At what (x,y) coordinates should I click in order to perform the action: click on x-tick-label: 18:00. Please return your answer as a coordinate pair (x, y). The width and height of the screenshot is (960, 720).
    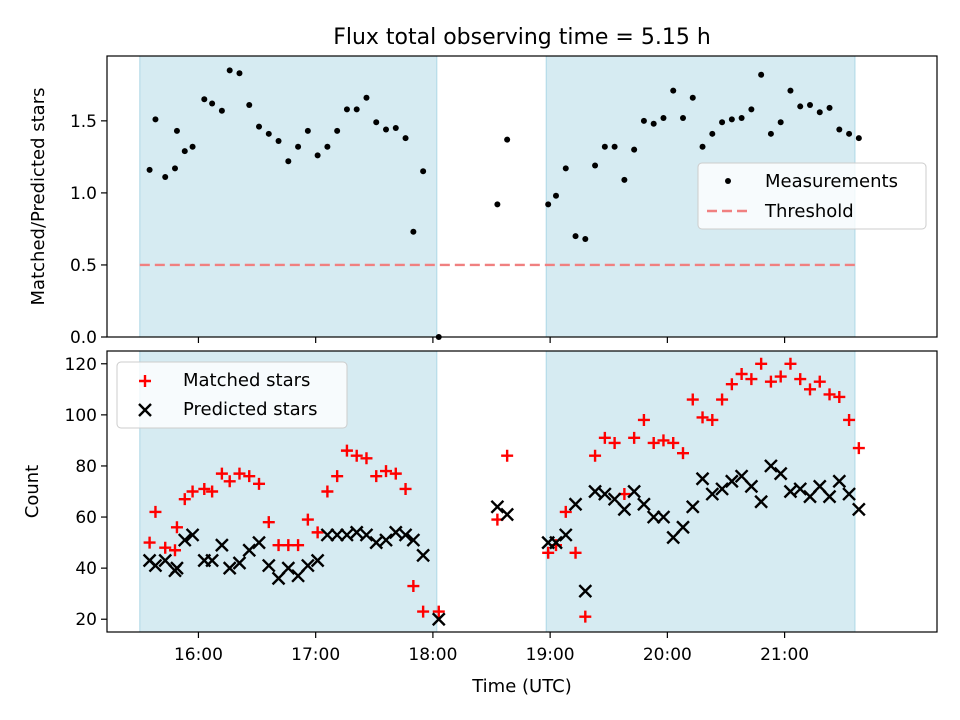
    Looking at the image, I should click on (432, 655).